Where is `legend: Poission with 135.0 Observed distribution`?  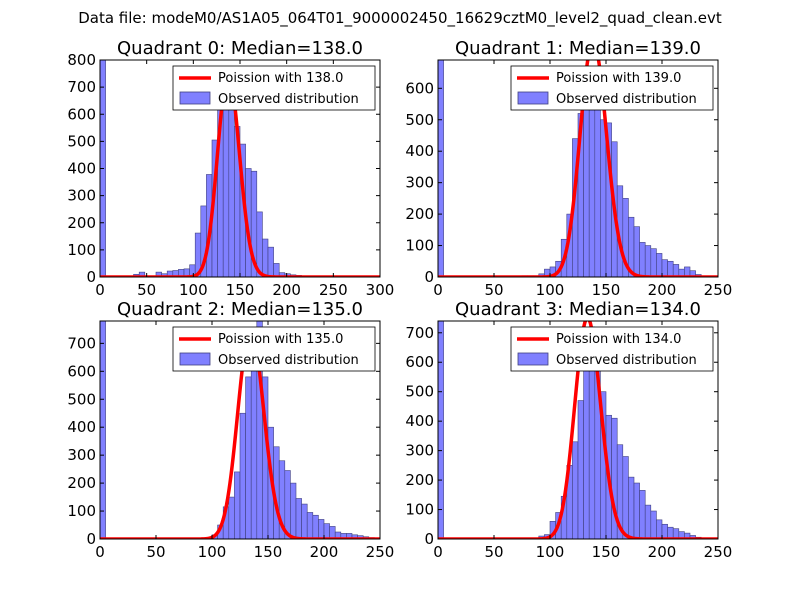
legend: Poission with 135.0 Observed distribution is located at coordinates (274, 349).